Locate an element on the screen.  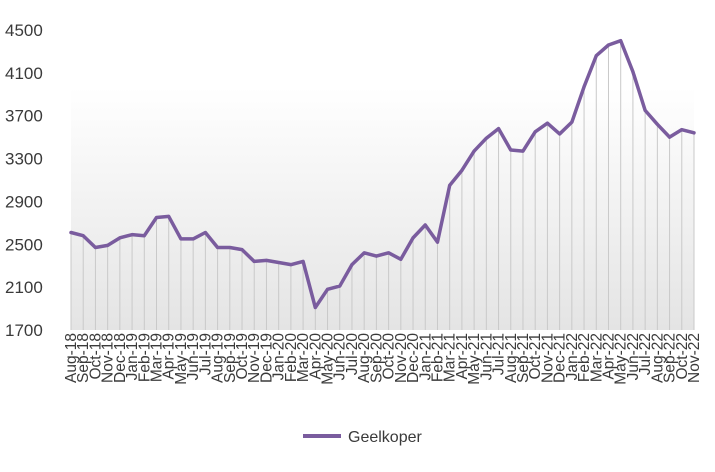
x-tick-label: Nov-19 is located at coordinates (254, 358).